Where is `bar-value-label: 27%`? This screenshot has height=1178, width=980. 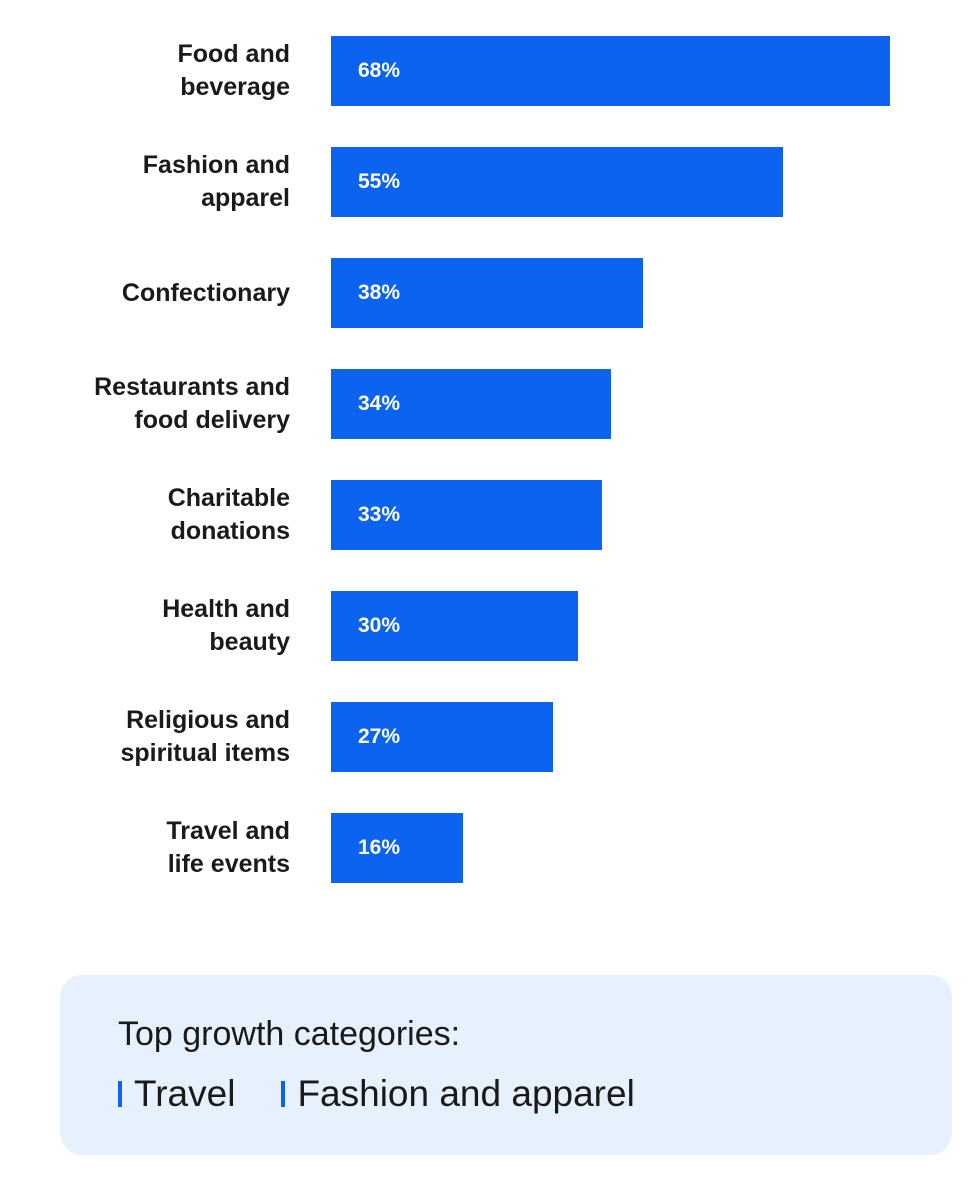 bar-value-label: 27% is located at coordinates (379, 736).